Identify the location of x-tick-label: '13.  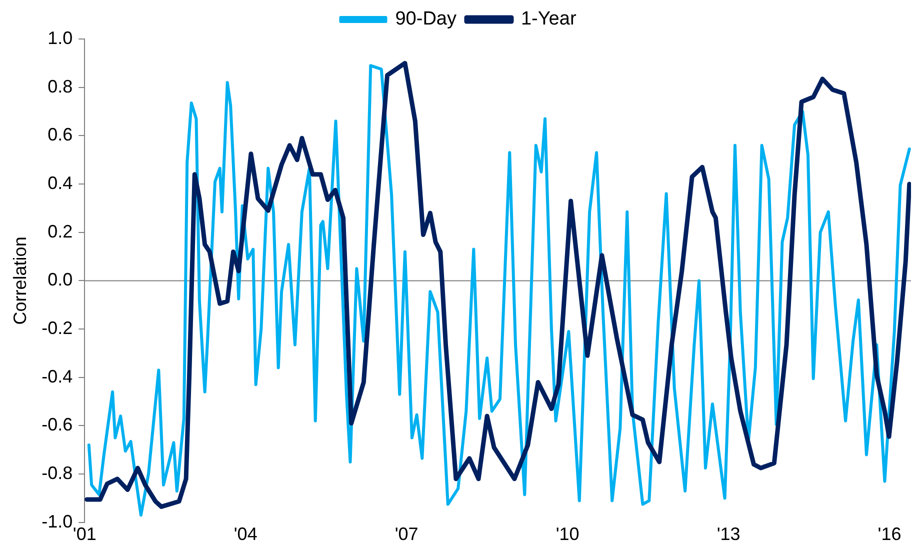
(728, 534).